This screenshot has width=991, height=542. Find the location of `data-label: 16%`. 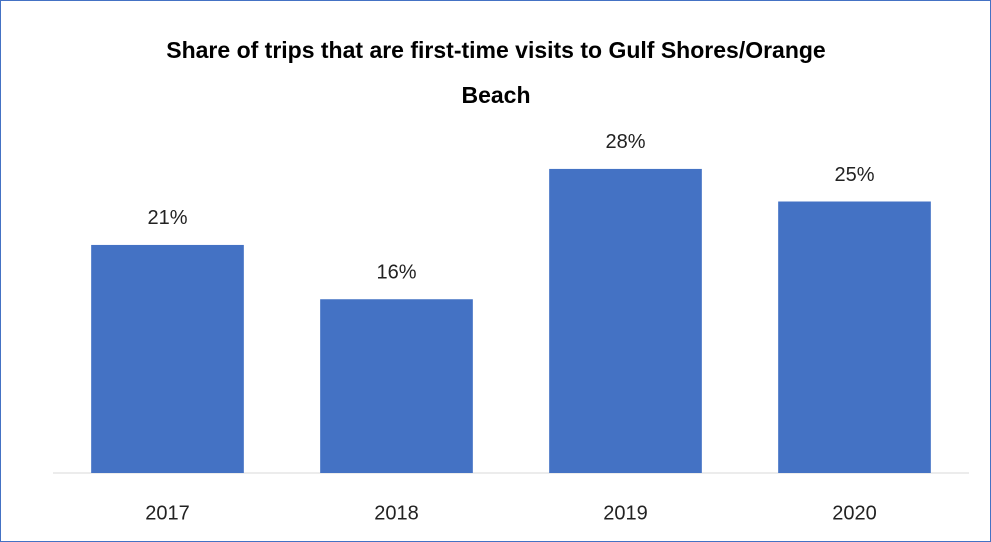

data-label: 16% is located at coordinates (396, 273).